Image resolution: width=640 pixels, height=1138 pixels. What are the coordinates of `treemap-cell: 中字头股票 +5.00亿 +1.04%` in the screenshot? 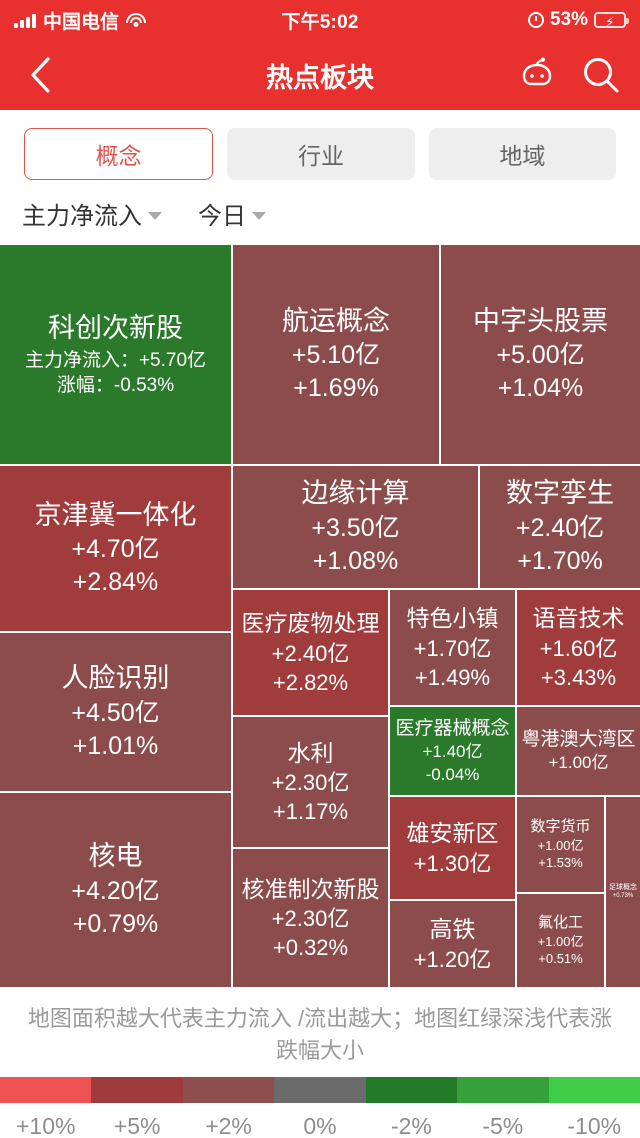 It's located at (540, 354).